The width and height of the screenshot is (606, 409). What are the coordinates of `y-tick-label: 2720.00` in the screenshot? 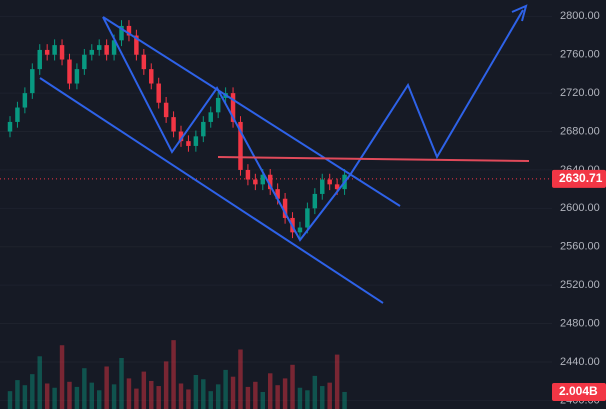 It's located at (580, 93).